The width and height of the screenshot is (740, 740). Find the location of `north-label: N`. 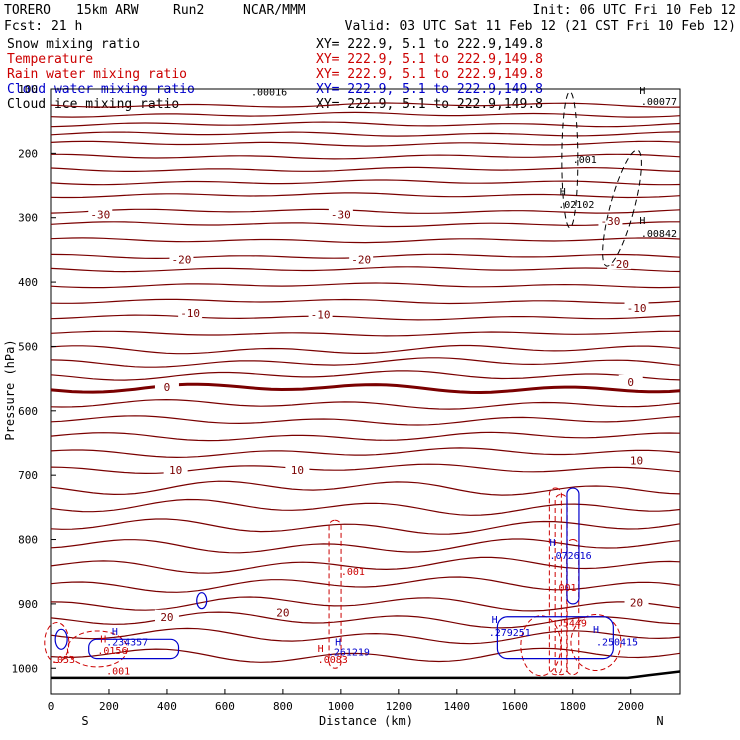

north-label: N is located at coordinates (659, 721).